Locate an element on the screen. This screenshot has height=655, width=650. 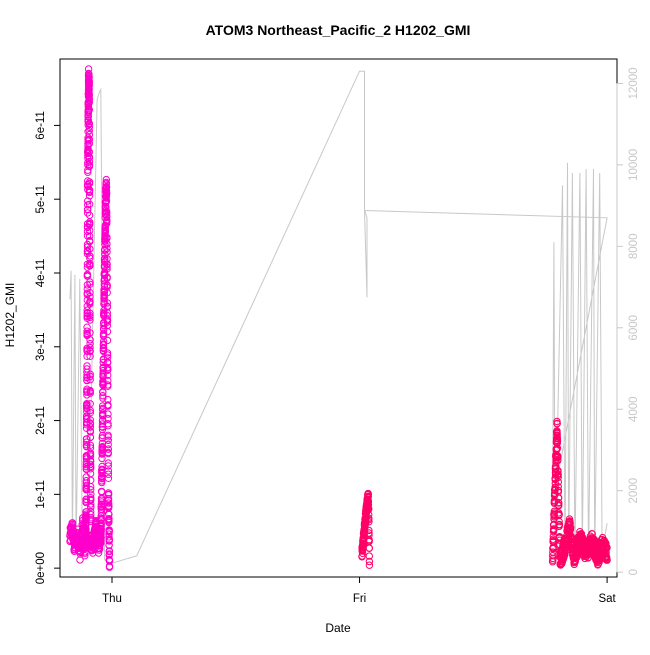
y-tick-label: 2e-11 is located at coordinates (41, 420).